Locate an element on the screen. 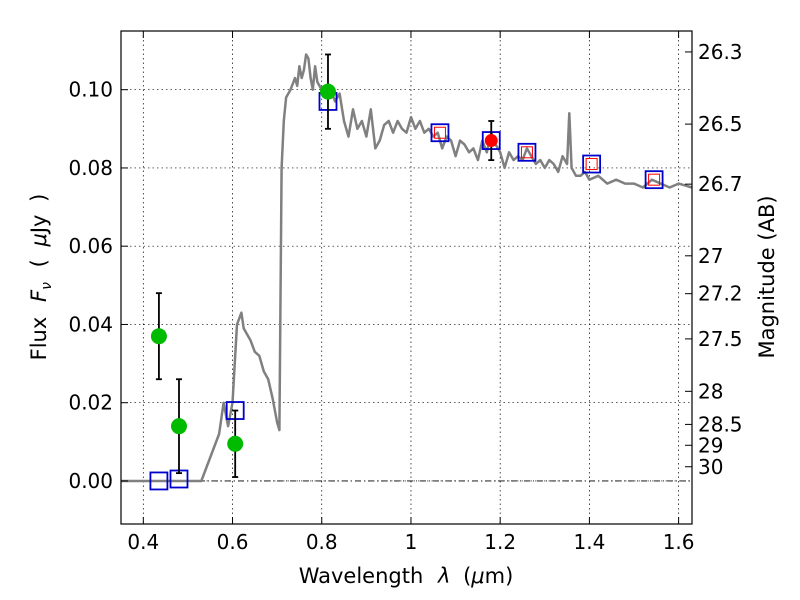 This screenshot has width=800, height=600. y-tick-label: 0.06 is located at coordinates (90, 246).